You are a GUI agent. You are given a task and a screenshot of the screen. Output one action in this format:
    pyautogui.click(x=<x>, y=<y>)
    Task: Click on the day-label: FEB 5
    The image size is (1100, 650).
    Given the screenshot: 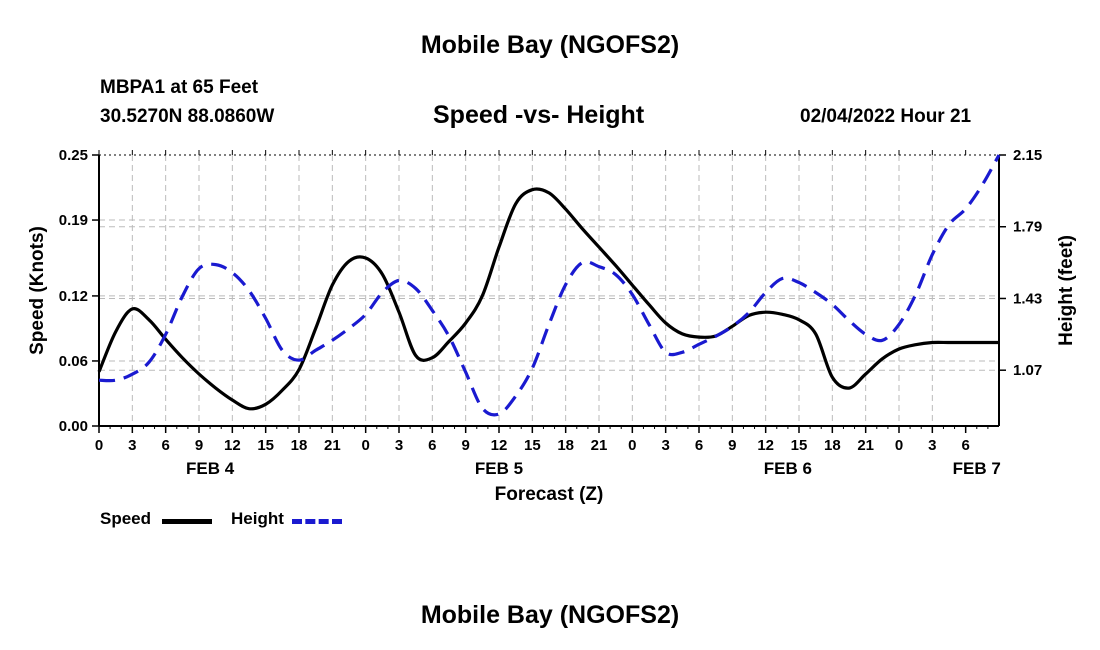 What is the action you would take?
    pyautogui.click(x=499, y=468)
    